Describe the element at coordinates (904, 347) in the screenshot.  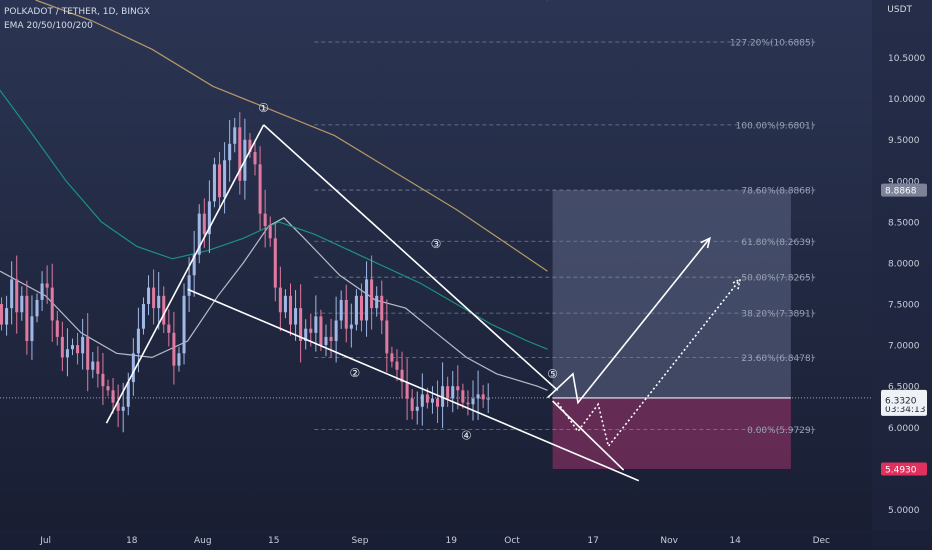
I see `y-tick-label: 7.0000` at that location.